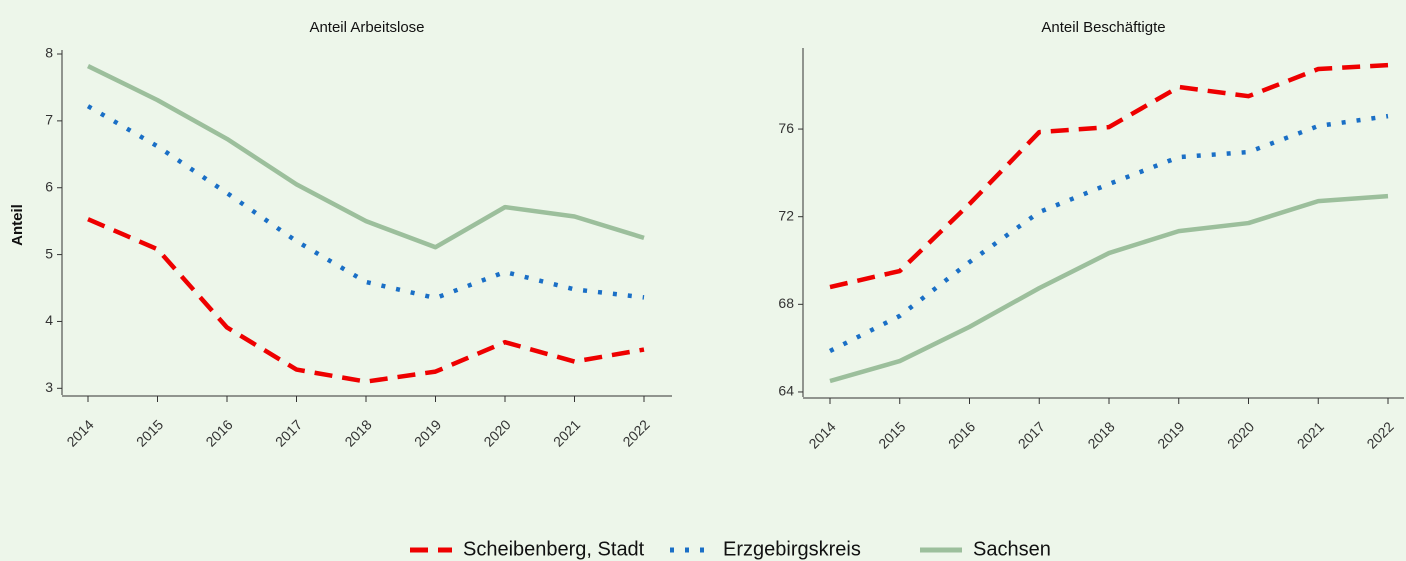 This screenshot has height=561, width=1406. I want to click on legend-label: Scheibenberg, Stadt, so click(554, 549).